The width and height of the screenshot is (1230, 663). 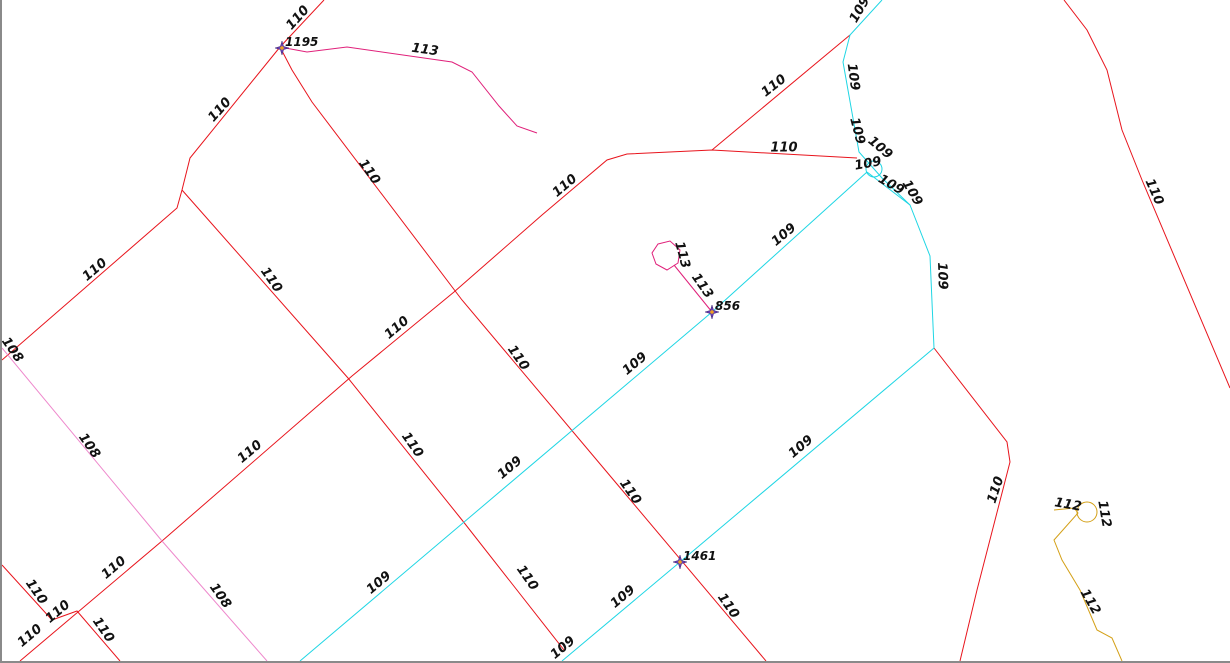 What do you see at coordinates (301, 42) in the screenshot?
I see `point-label: 1195` at bounding box center [301, 42].